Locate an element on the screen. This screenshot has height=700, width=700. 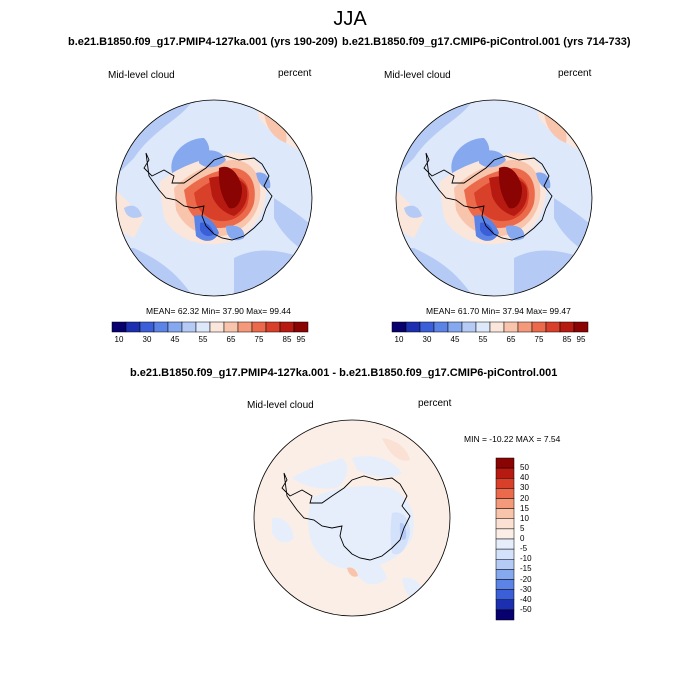
diff-polar-map is located at coordinates (352, 518).